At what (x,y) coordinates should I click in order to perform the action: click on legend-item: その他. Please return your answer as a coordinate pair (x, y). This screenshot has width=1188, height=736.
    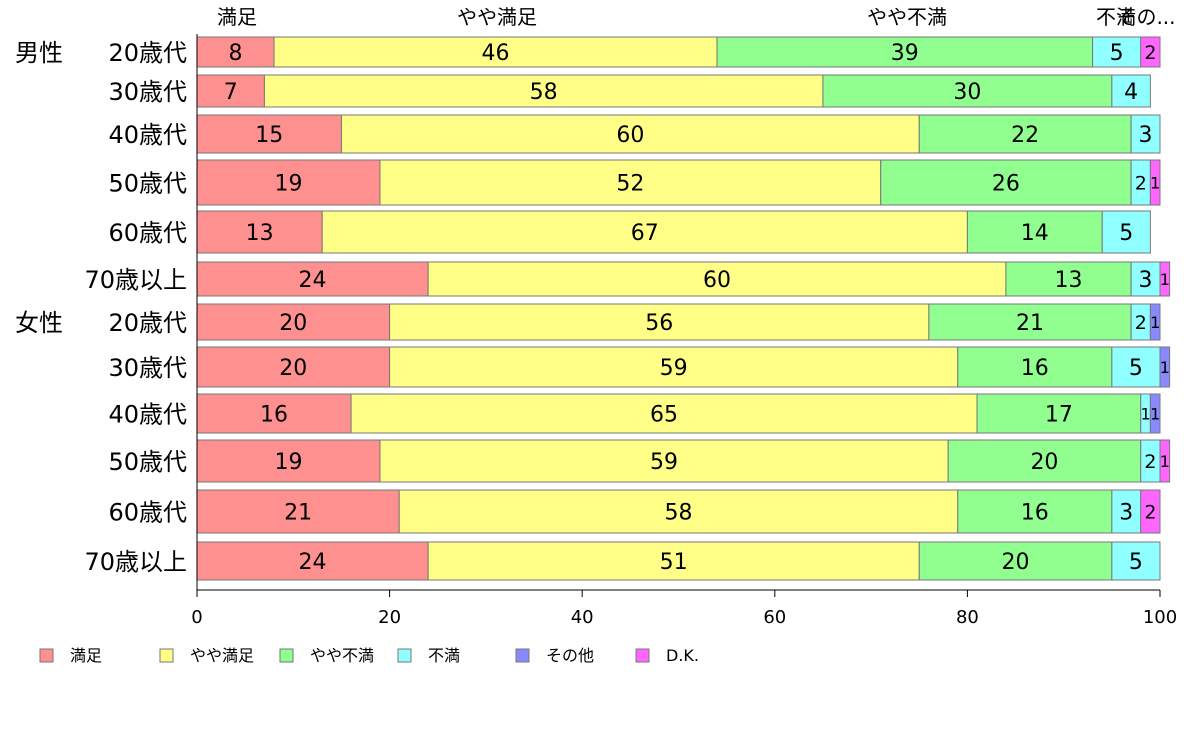
    Looking at the image, I should click on (554, 655).